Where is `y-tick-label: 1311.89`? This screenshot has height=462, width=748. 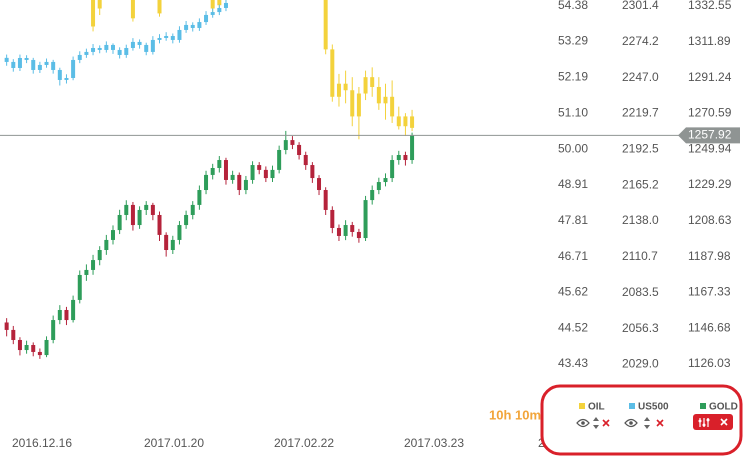
y-tick-label: 1311.89 is located at coordinates (709, 41).